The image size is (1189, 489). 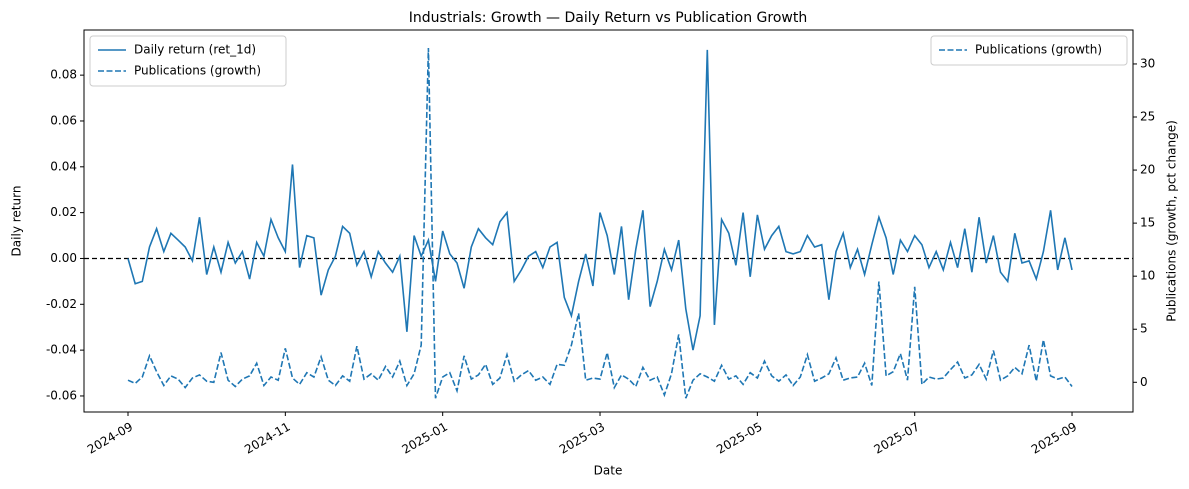 I want to click on x-tick-label: 2025-03, so click(x=582, y=438).